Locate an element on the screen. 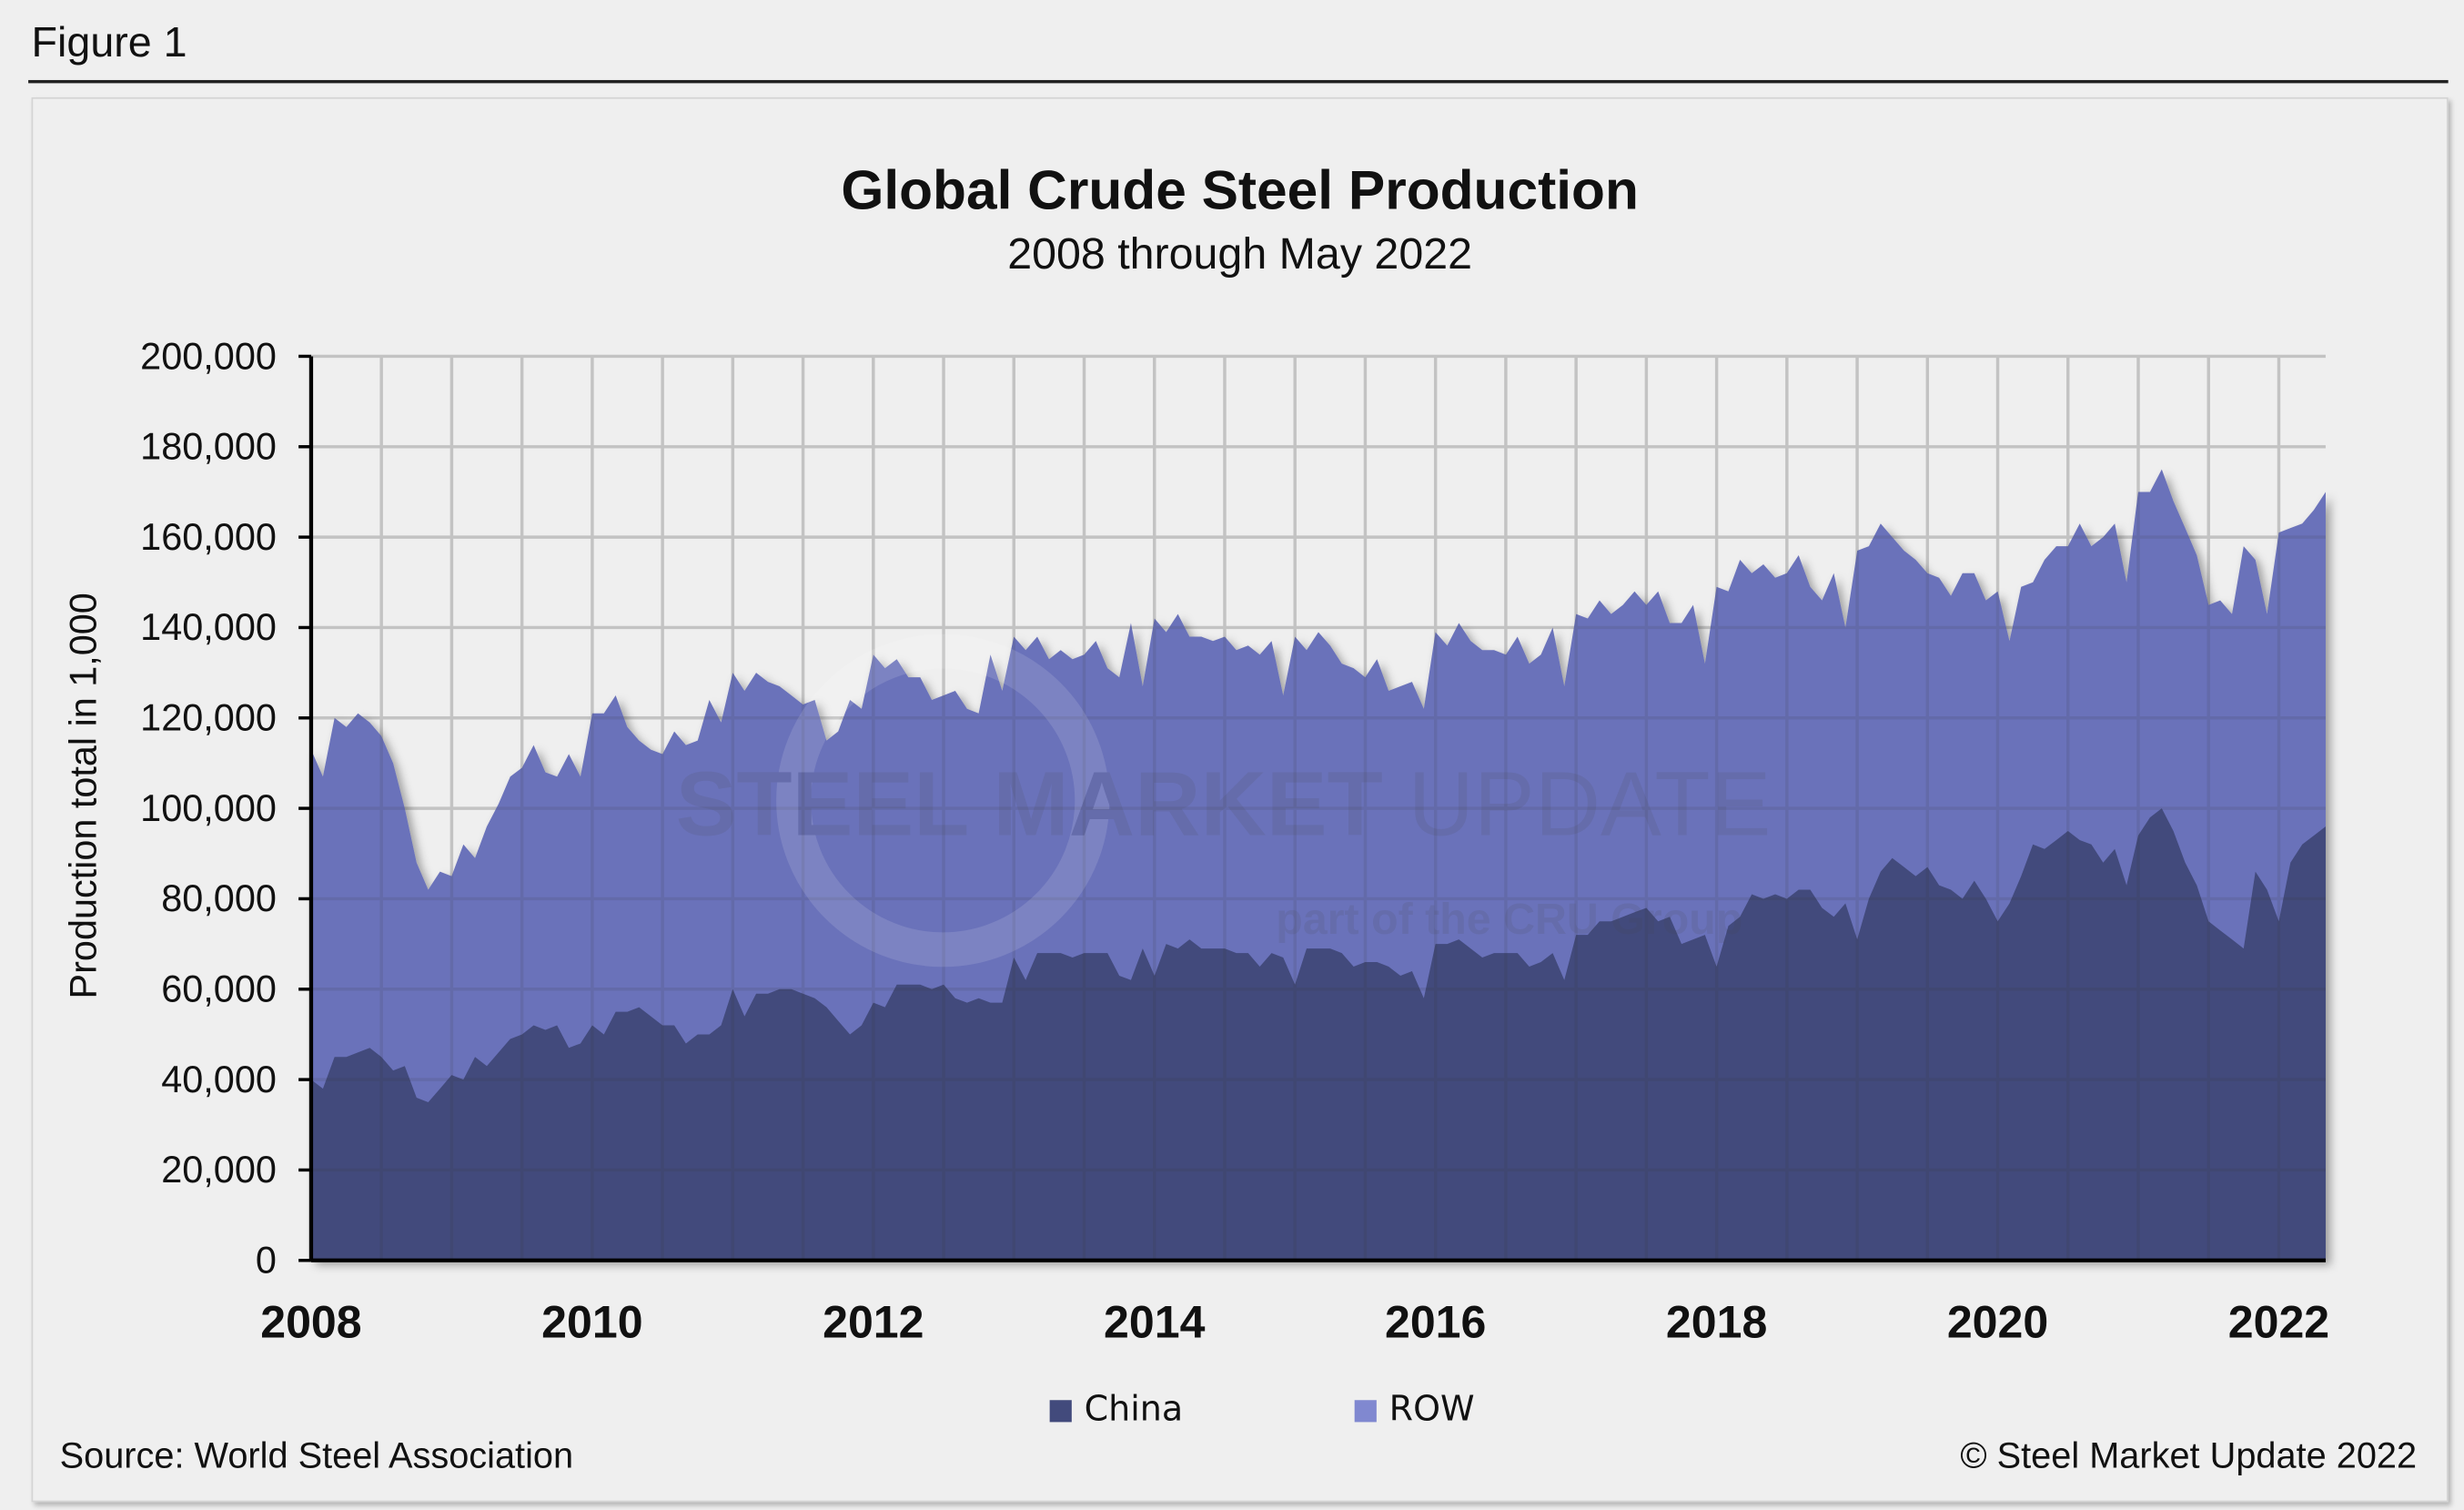  y-tick-label: 120,000 is located at coordinates (208, 718).